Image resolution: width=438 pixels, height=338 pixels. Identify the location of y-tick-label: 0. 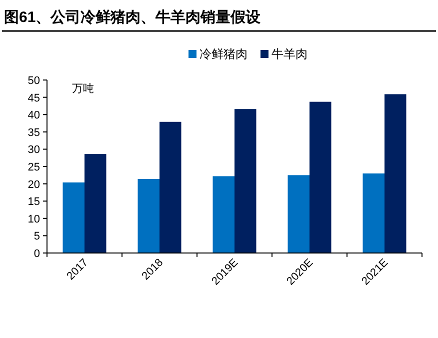
(37, 254).